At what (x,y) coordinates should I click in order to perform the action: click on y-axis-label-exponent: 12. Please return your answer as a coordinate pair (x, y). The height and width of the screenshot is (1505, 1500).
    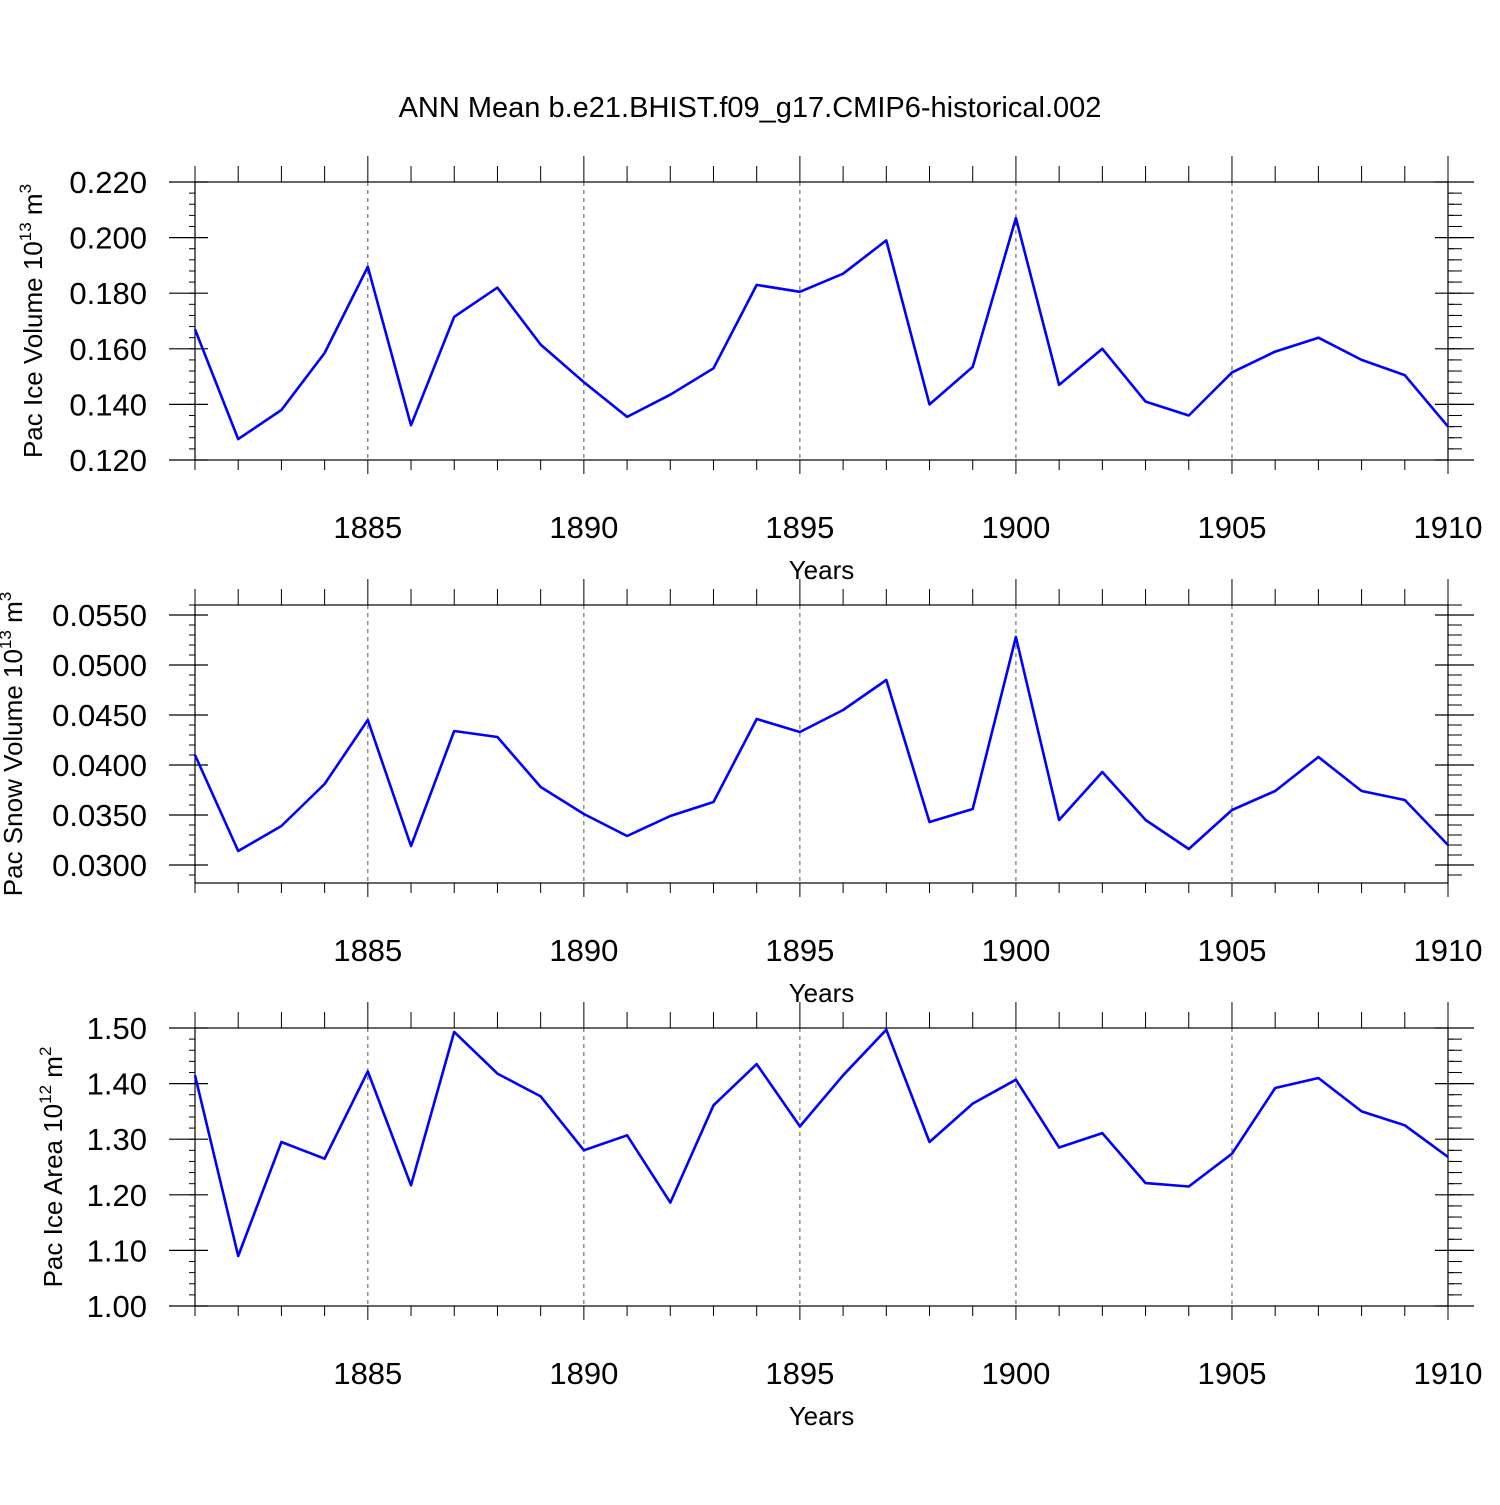
    Looking at the image, I should click on (45, 1094).